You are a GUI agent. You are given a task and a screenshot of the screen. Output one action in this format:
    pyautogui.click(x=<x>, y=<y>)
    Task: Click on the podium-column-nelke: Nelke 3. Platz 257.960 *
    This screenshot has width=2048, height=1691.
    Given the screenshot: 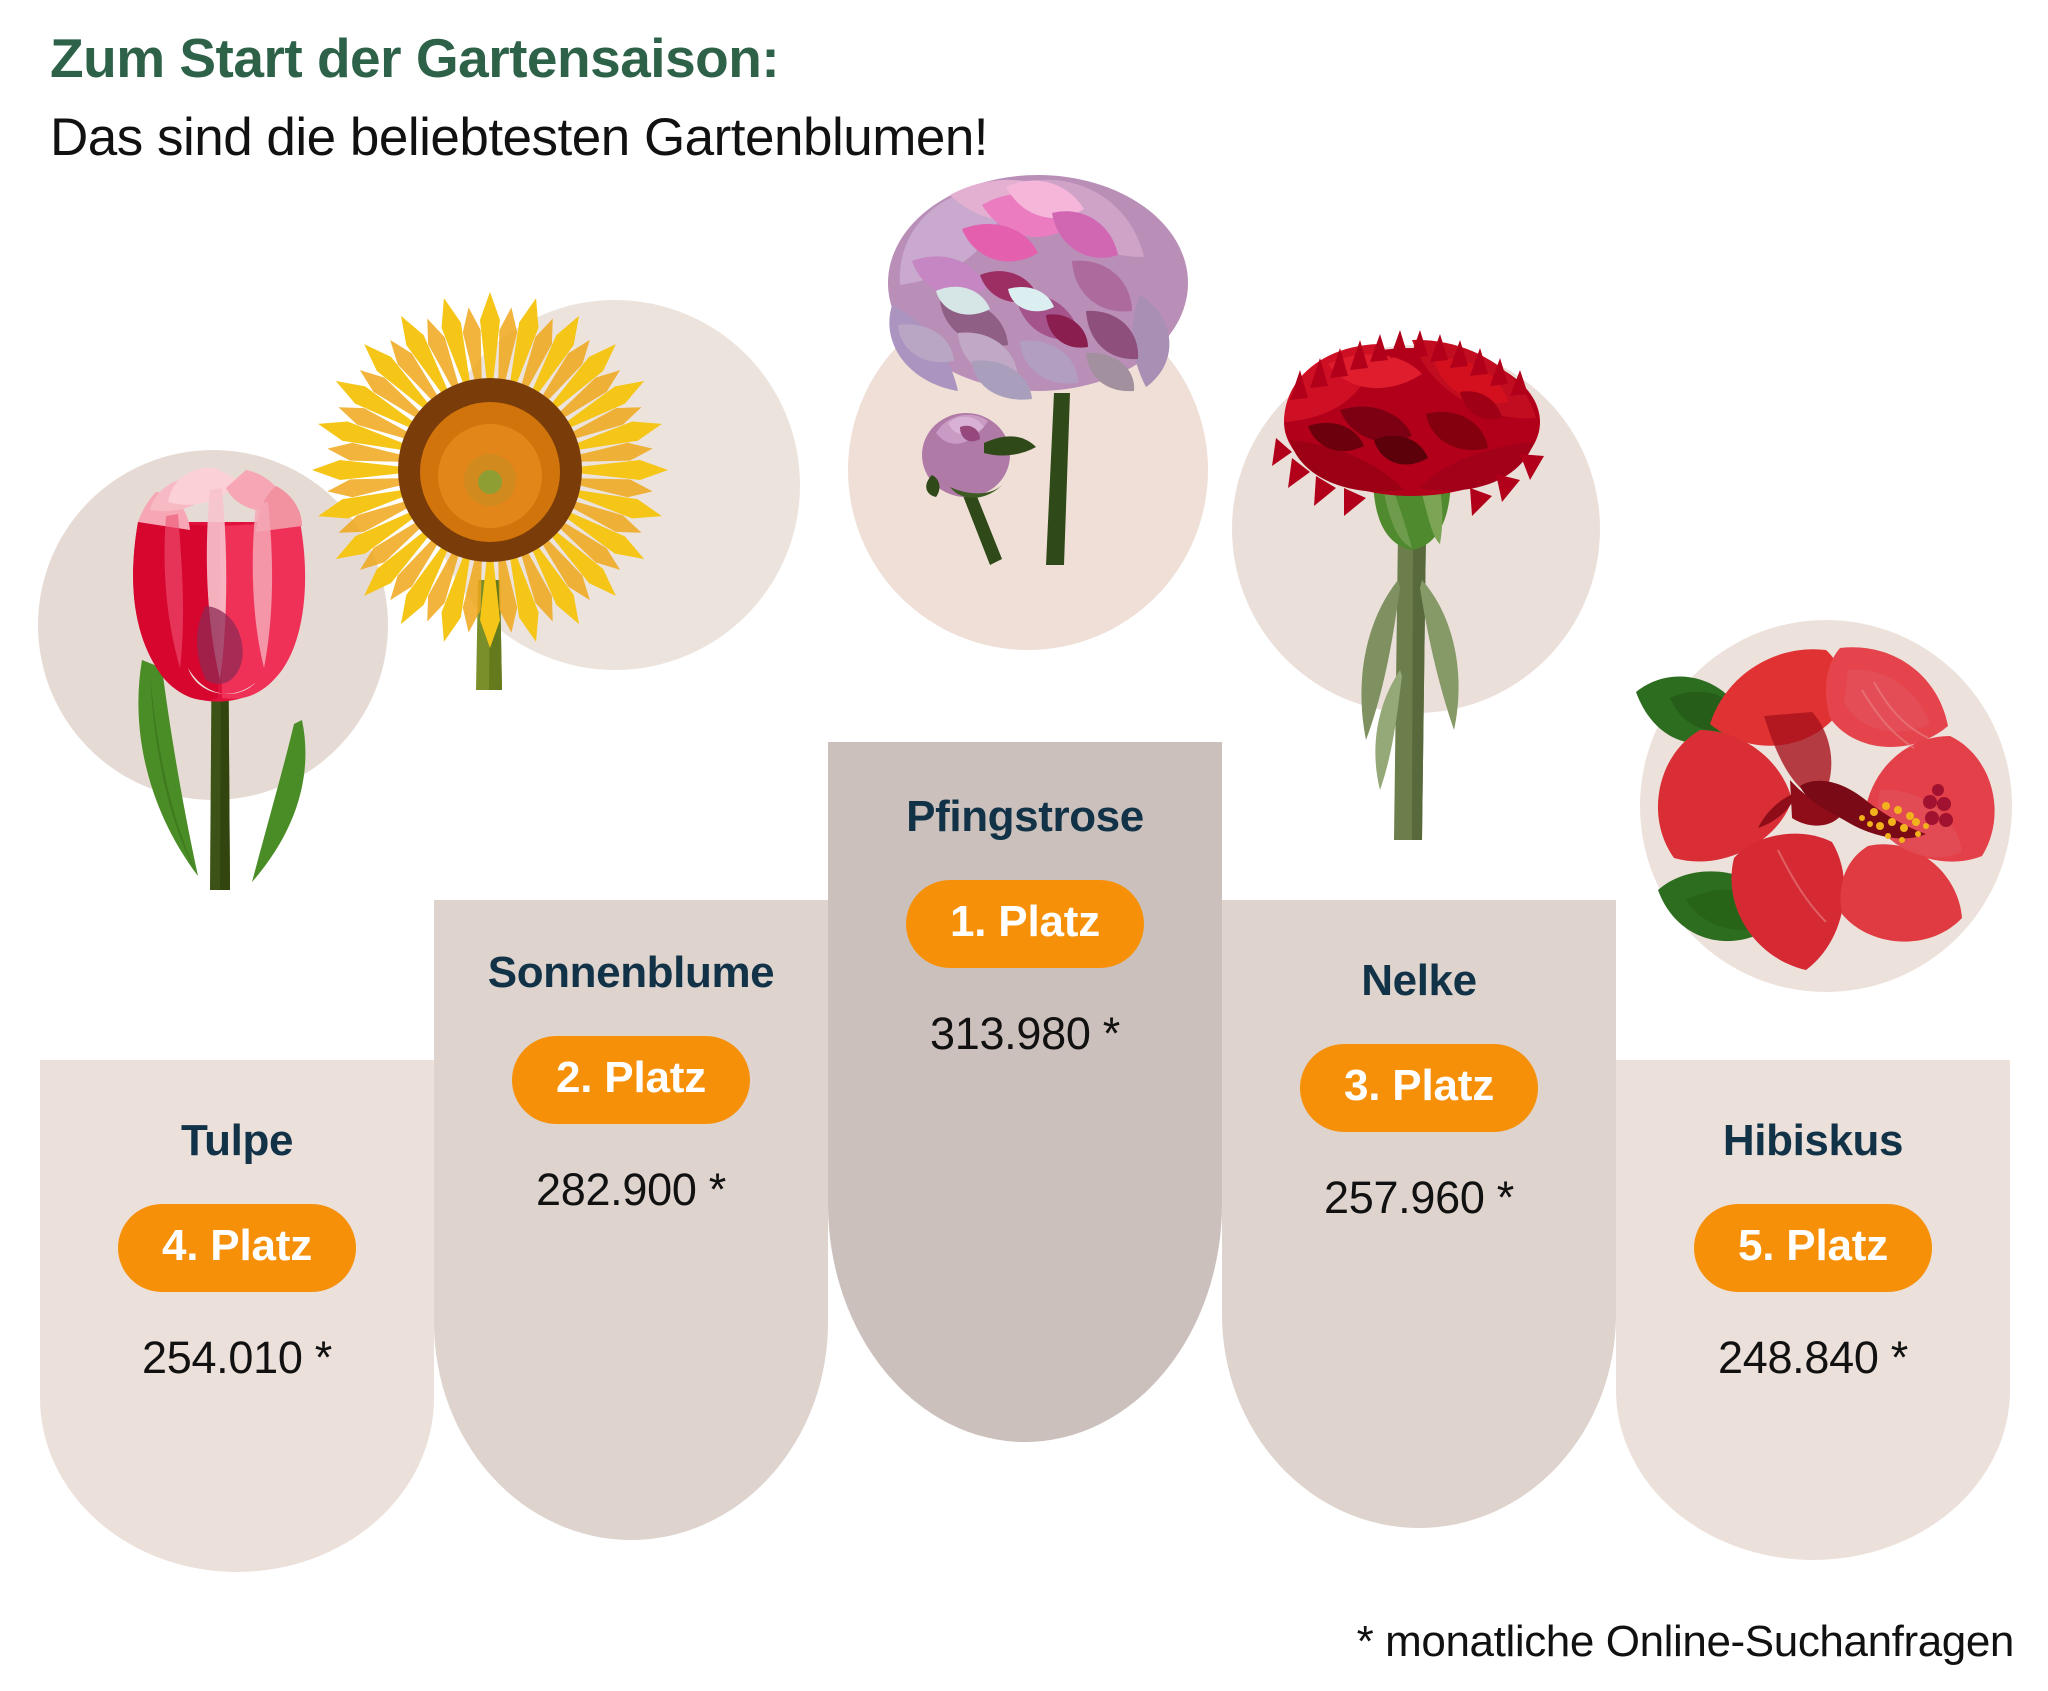 What is the action you would take?
    pyautogui.click(x=1419, y=1214)
    